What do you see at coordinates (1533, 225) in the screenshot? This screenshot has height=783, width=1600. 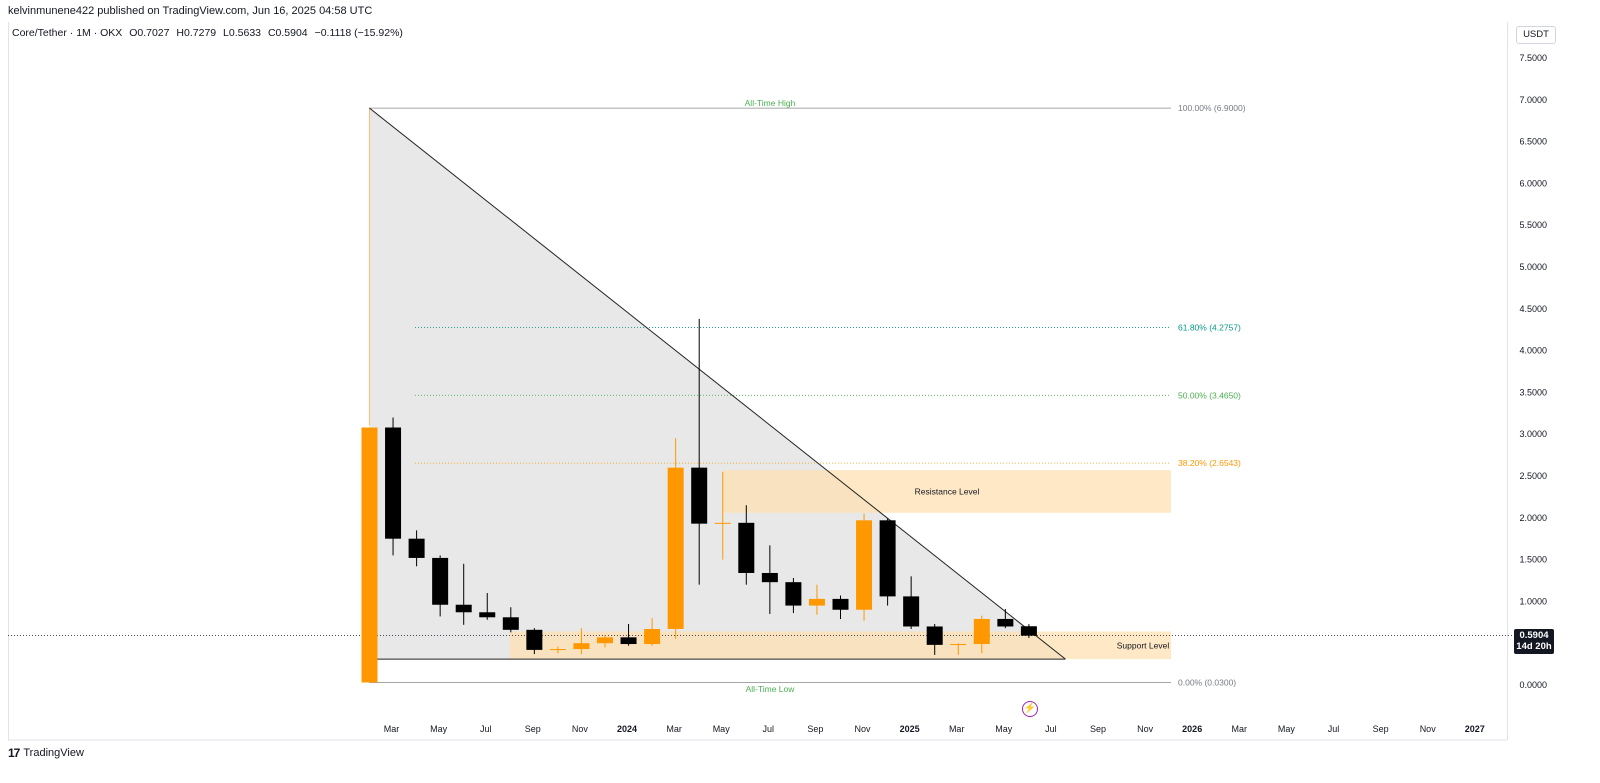 I see `y-tick-label: 5.5000` at bounding box center [1533, 225].